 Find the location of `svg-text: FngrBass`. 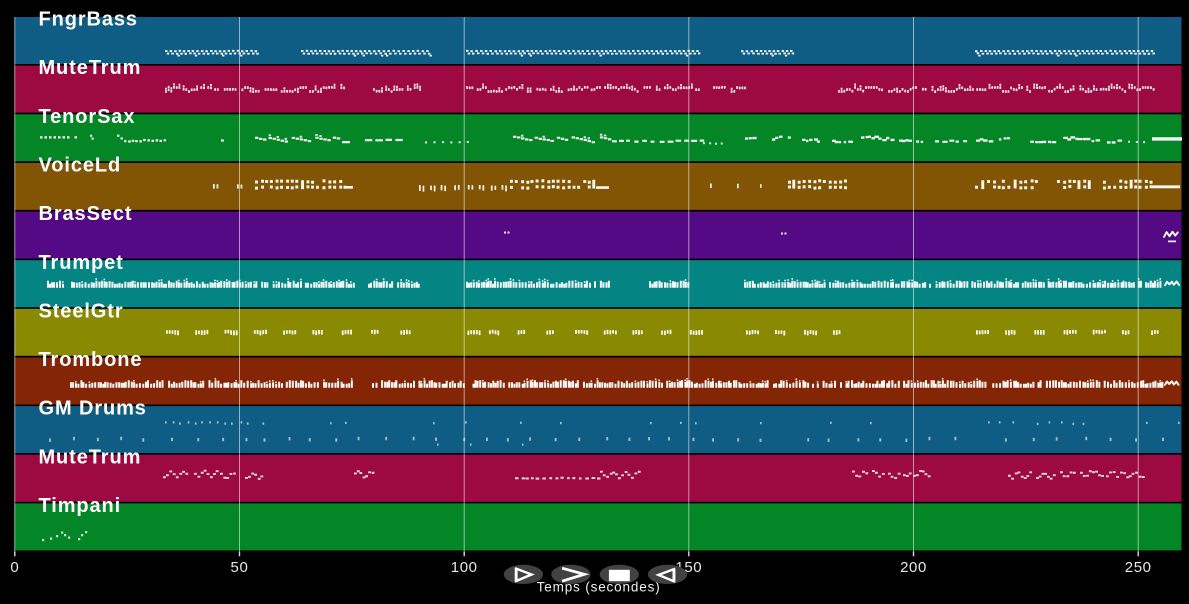

svg-text: FngrBass is located at coordinates (88, 20).